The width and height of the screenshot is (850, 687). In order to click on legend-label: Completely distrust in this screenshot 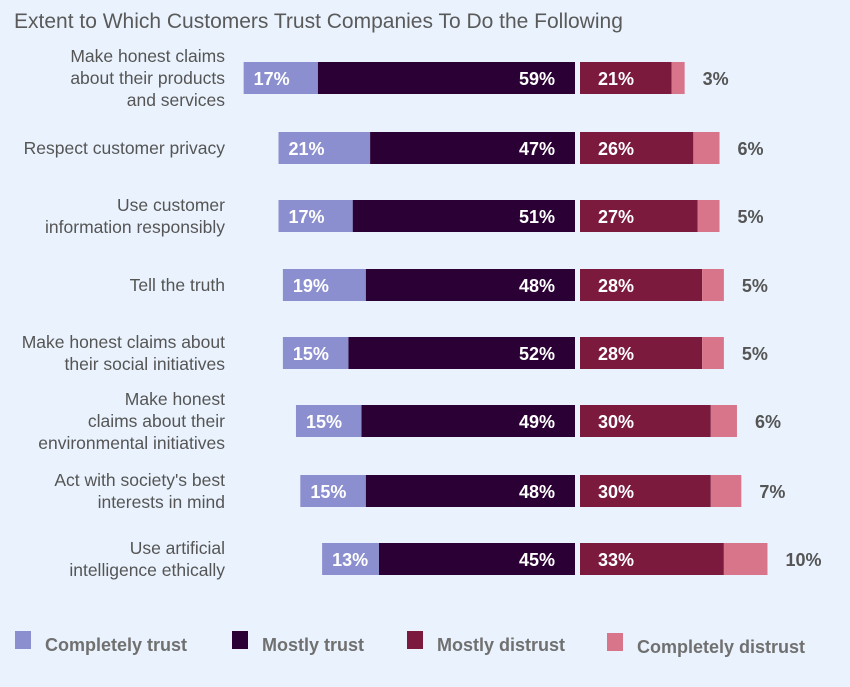, I will do `click(721, 647)`.